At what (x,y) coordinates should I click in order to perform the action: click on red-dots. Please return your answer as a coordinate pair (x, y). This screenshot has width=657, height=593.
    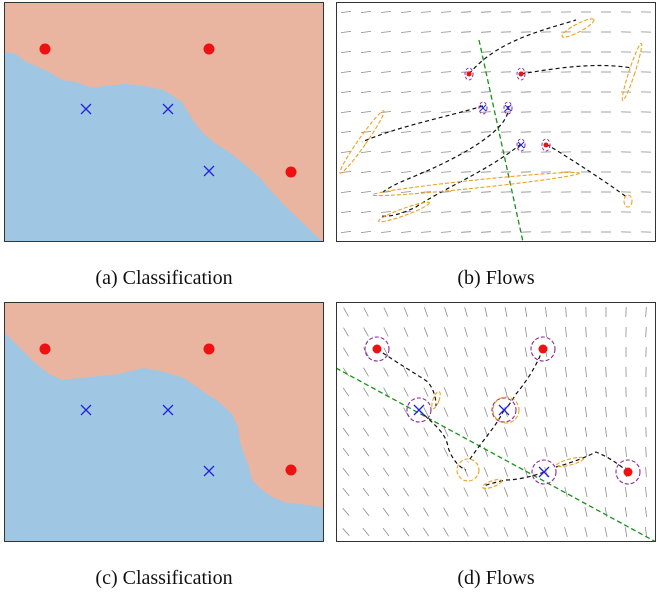
    Looking at the image, I should click on (507, 109).